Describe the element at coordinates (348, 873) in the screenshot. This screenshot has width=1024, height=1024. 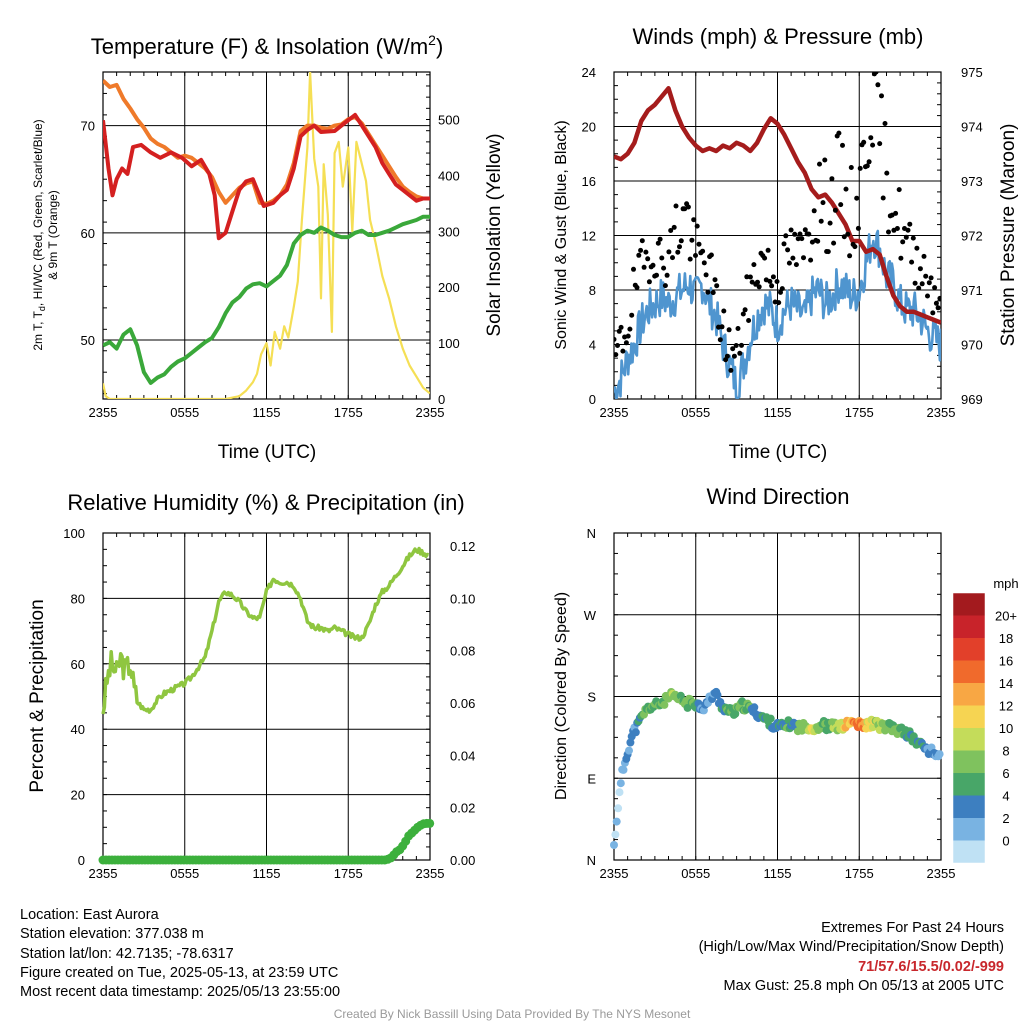
I see `x-tick-label: 1755` at that location.